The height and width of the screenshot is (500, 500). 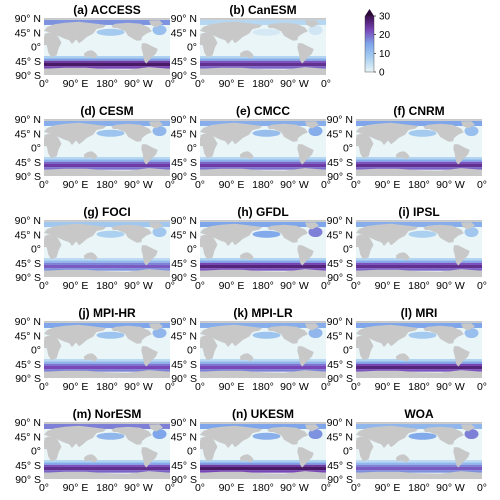 What do you see at coordinates (419, 414) in the screenshot?
I see `panel-title: WOA` at bounding box center [419, 414].